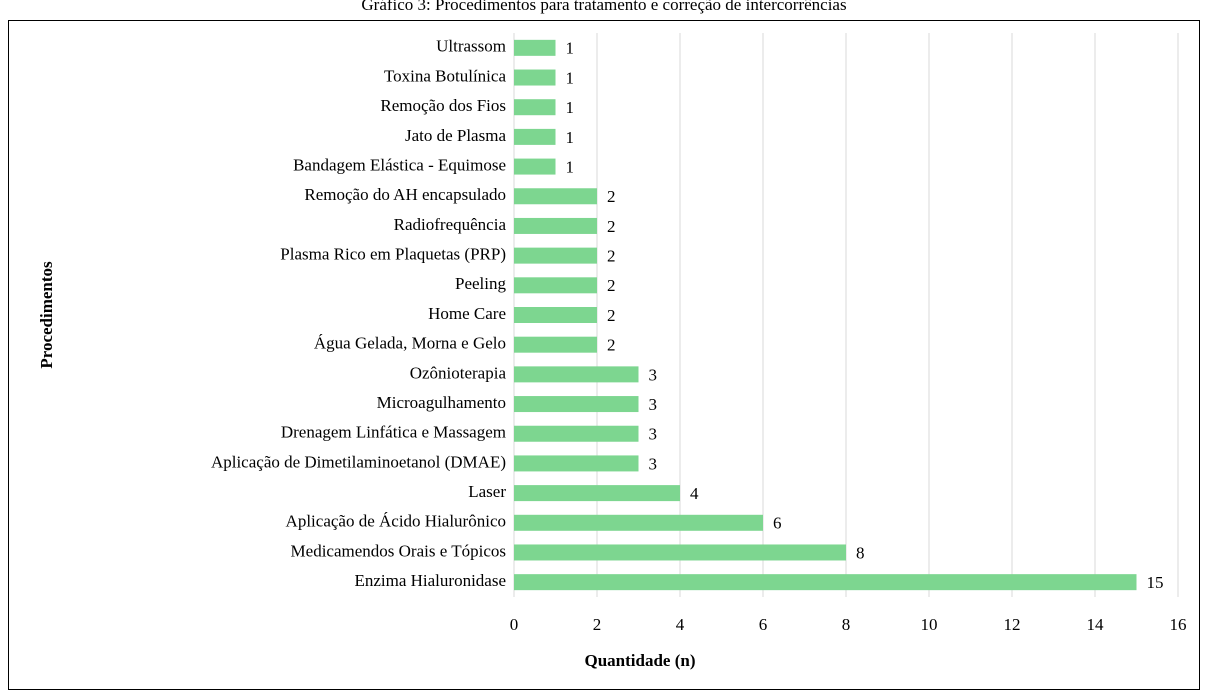  I want to click on x-tick-label: 10, so click(929, 624).